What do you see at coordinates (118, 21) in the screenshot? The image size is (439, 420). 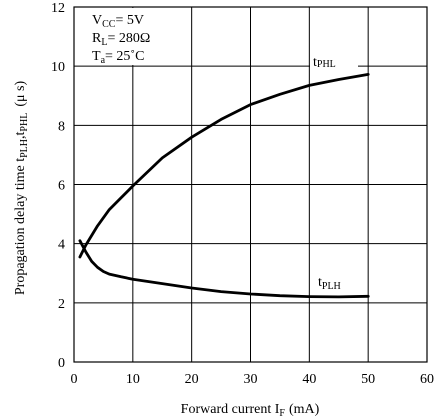 I see `condition-vcc: VCC= 5V` at bounding box center [118, 21].